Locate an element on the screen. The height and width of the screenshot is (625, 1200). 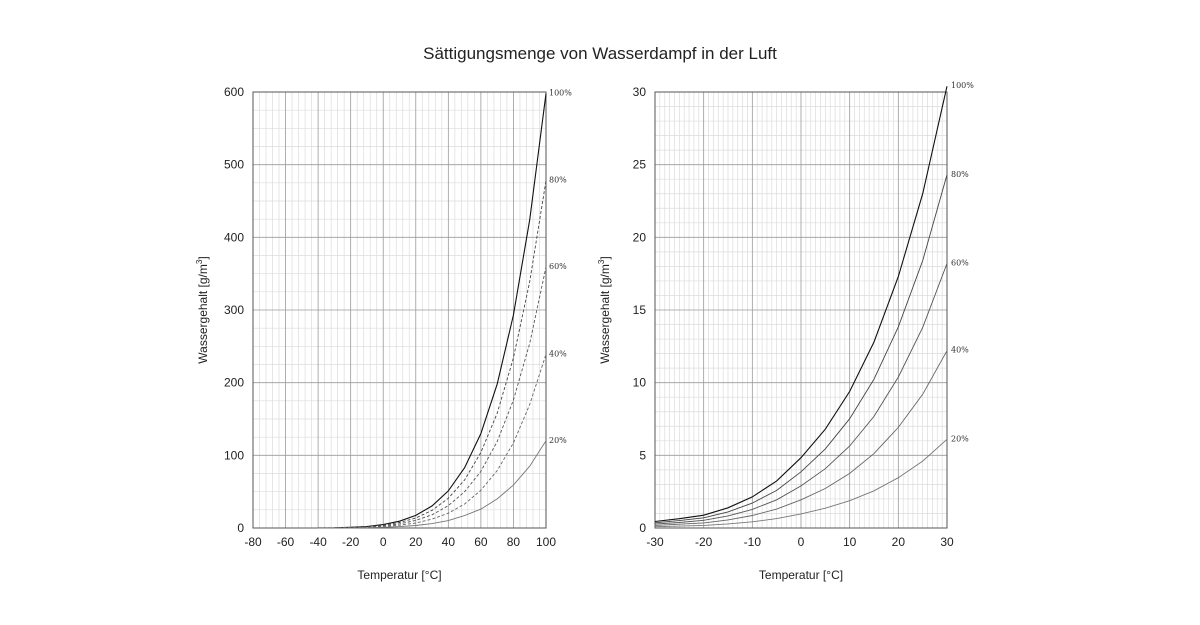
y-tick-label: 300 is located at coordinates (234, 310).